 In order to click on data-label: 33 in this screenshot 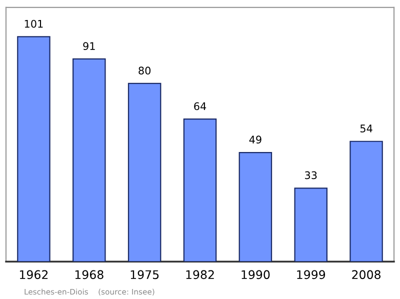, I will do `click(311, 175)`.